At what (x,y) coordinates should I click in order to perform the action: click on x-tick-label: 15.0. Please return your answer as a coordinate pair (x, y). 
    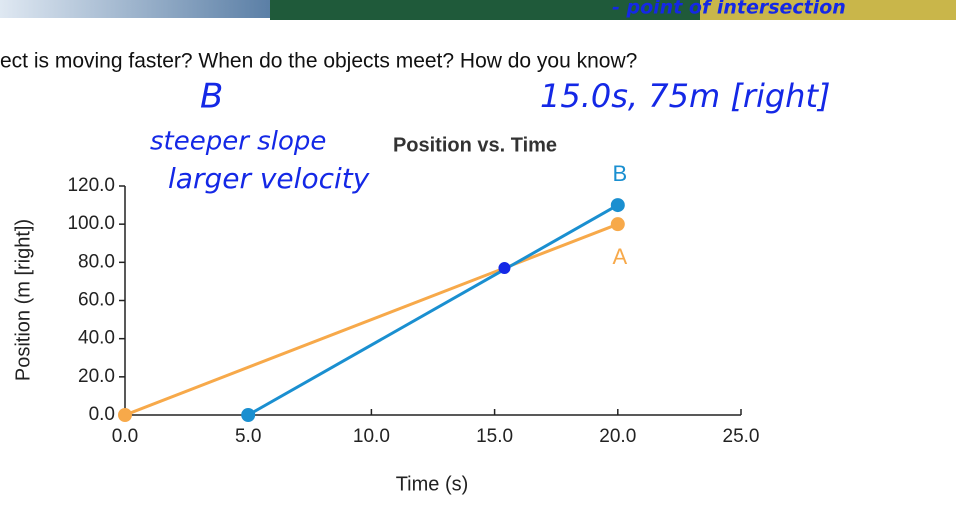
    Looking at the image, I should click on (494, 436).